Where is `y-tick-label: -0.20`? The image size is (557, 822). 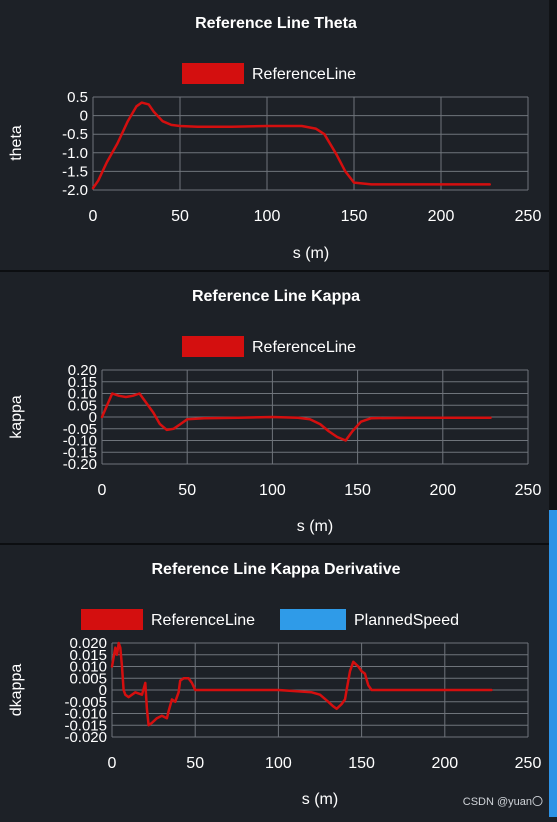 y-tick-label: -0.20 is located at coordinates (80, 464).